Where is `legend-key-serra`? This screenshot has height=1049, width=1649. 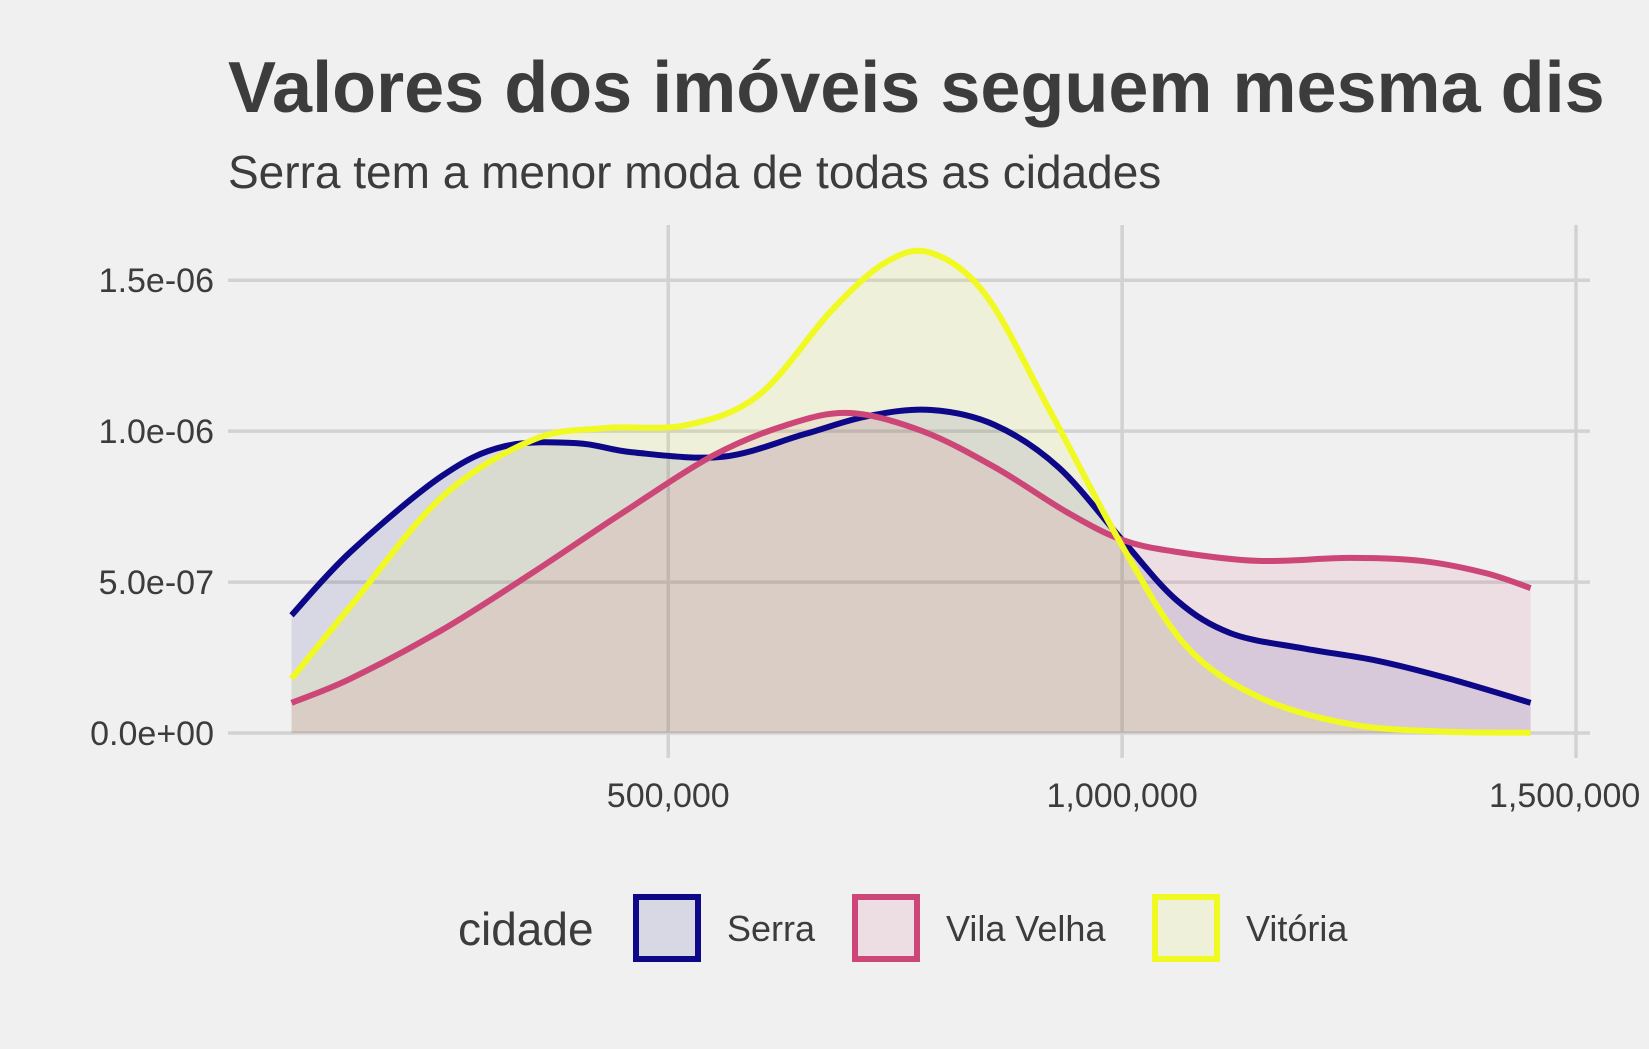 legend-key-serra is located at coordinates (667, 928).